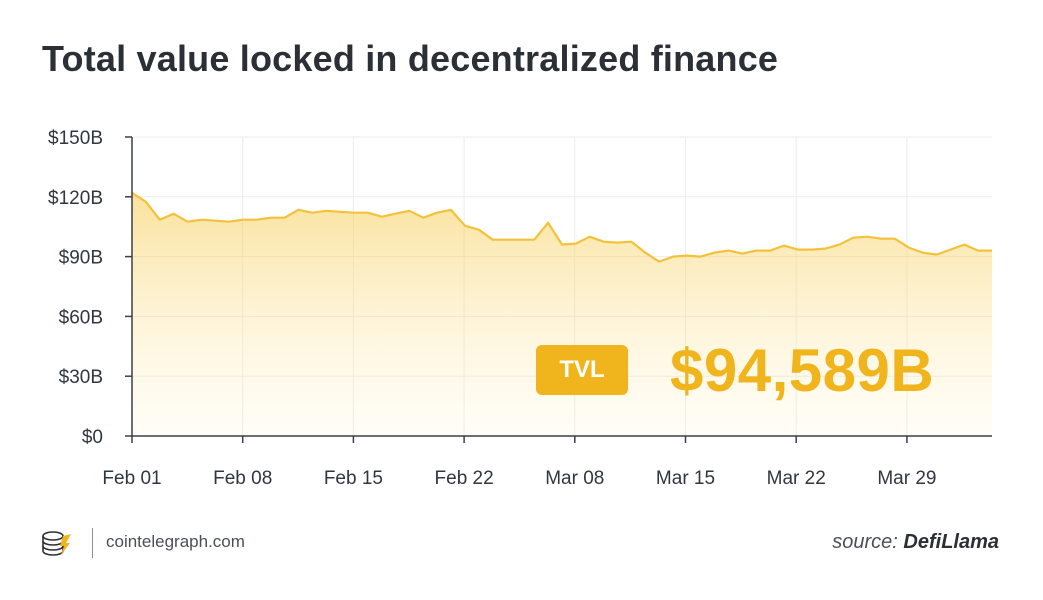 This screenshot has width=1043, height=600. Describe the element at coordinates (951, 542) in the screenshot. I see `source-name: DefiLlama` at that location.